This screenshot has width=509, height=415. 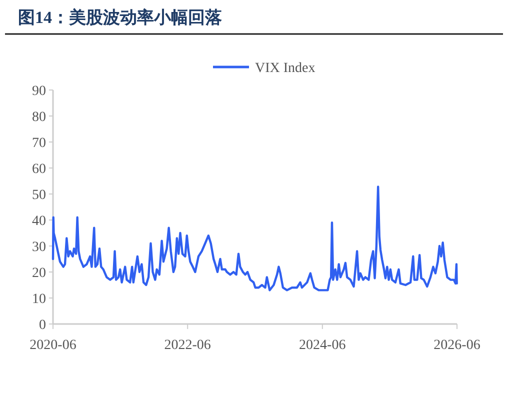 What do you see at coordinates (39, 143) in the screenshot?
I see `y-tick-label: 70` at bounding box center [39, 143].